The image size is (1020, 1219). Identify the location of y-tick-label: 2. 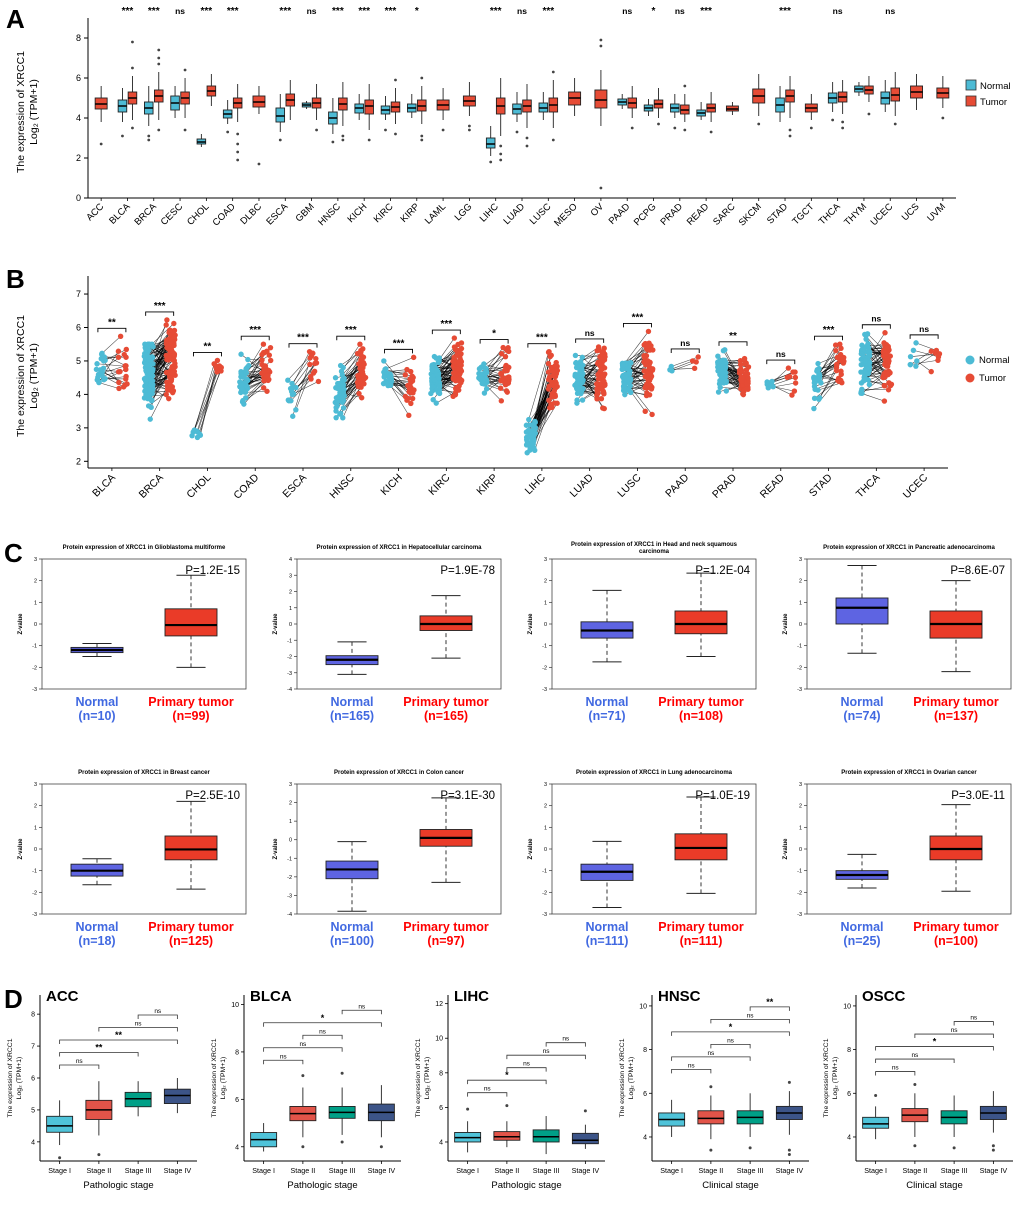
(545, 807).